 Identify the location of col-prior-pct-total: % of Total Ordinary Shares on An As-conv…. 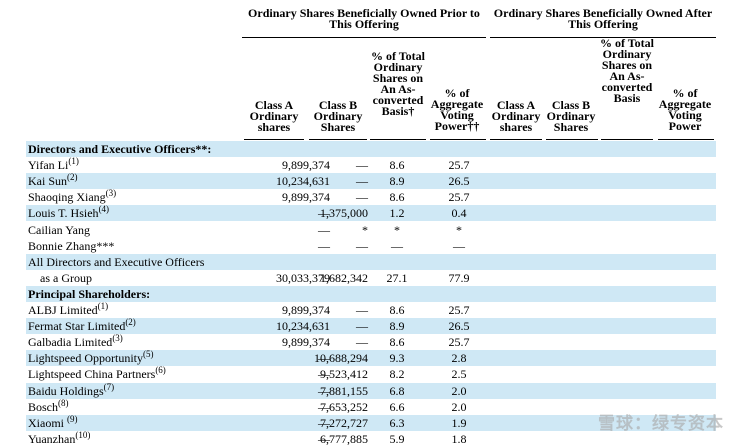
(397, 83).